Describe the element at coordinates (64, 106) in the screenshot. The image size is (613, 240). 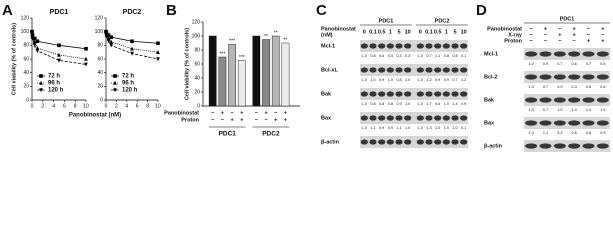
I see `x-tick-label: 6` at that location.